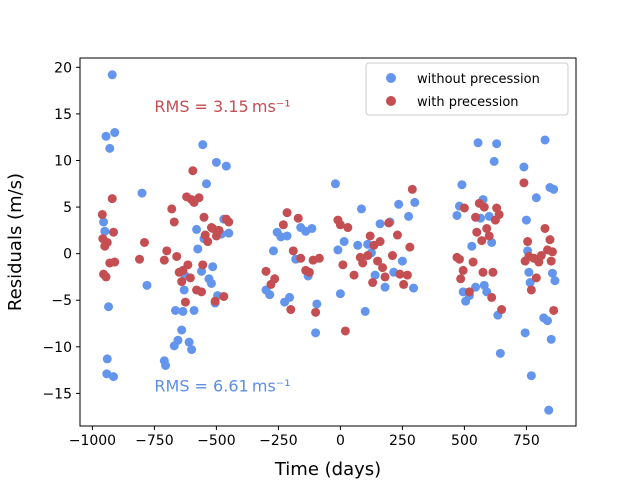 The width and height of the screenshot is (640, 480). What do you see at coordinates (526, 441) in the screenshot?
I see `x-tick-label: 750` at bounding box center [526, 441].